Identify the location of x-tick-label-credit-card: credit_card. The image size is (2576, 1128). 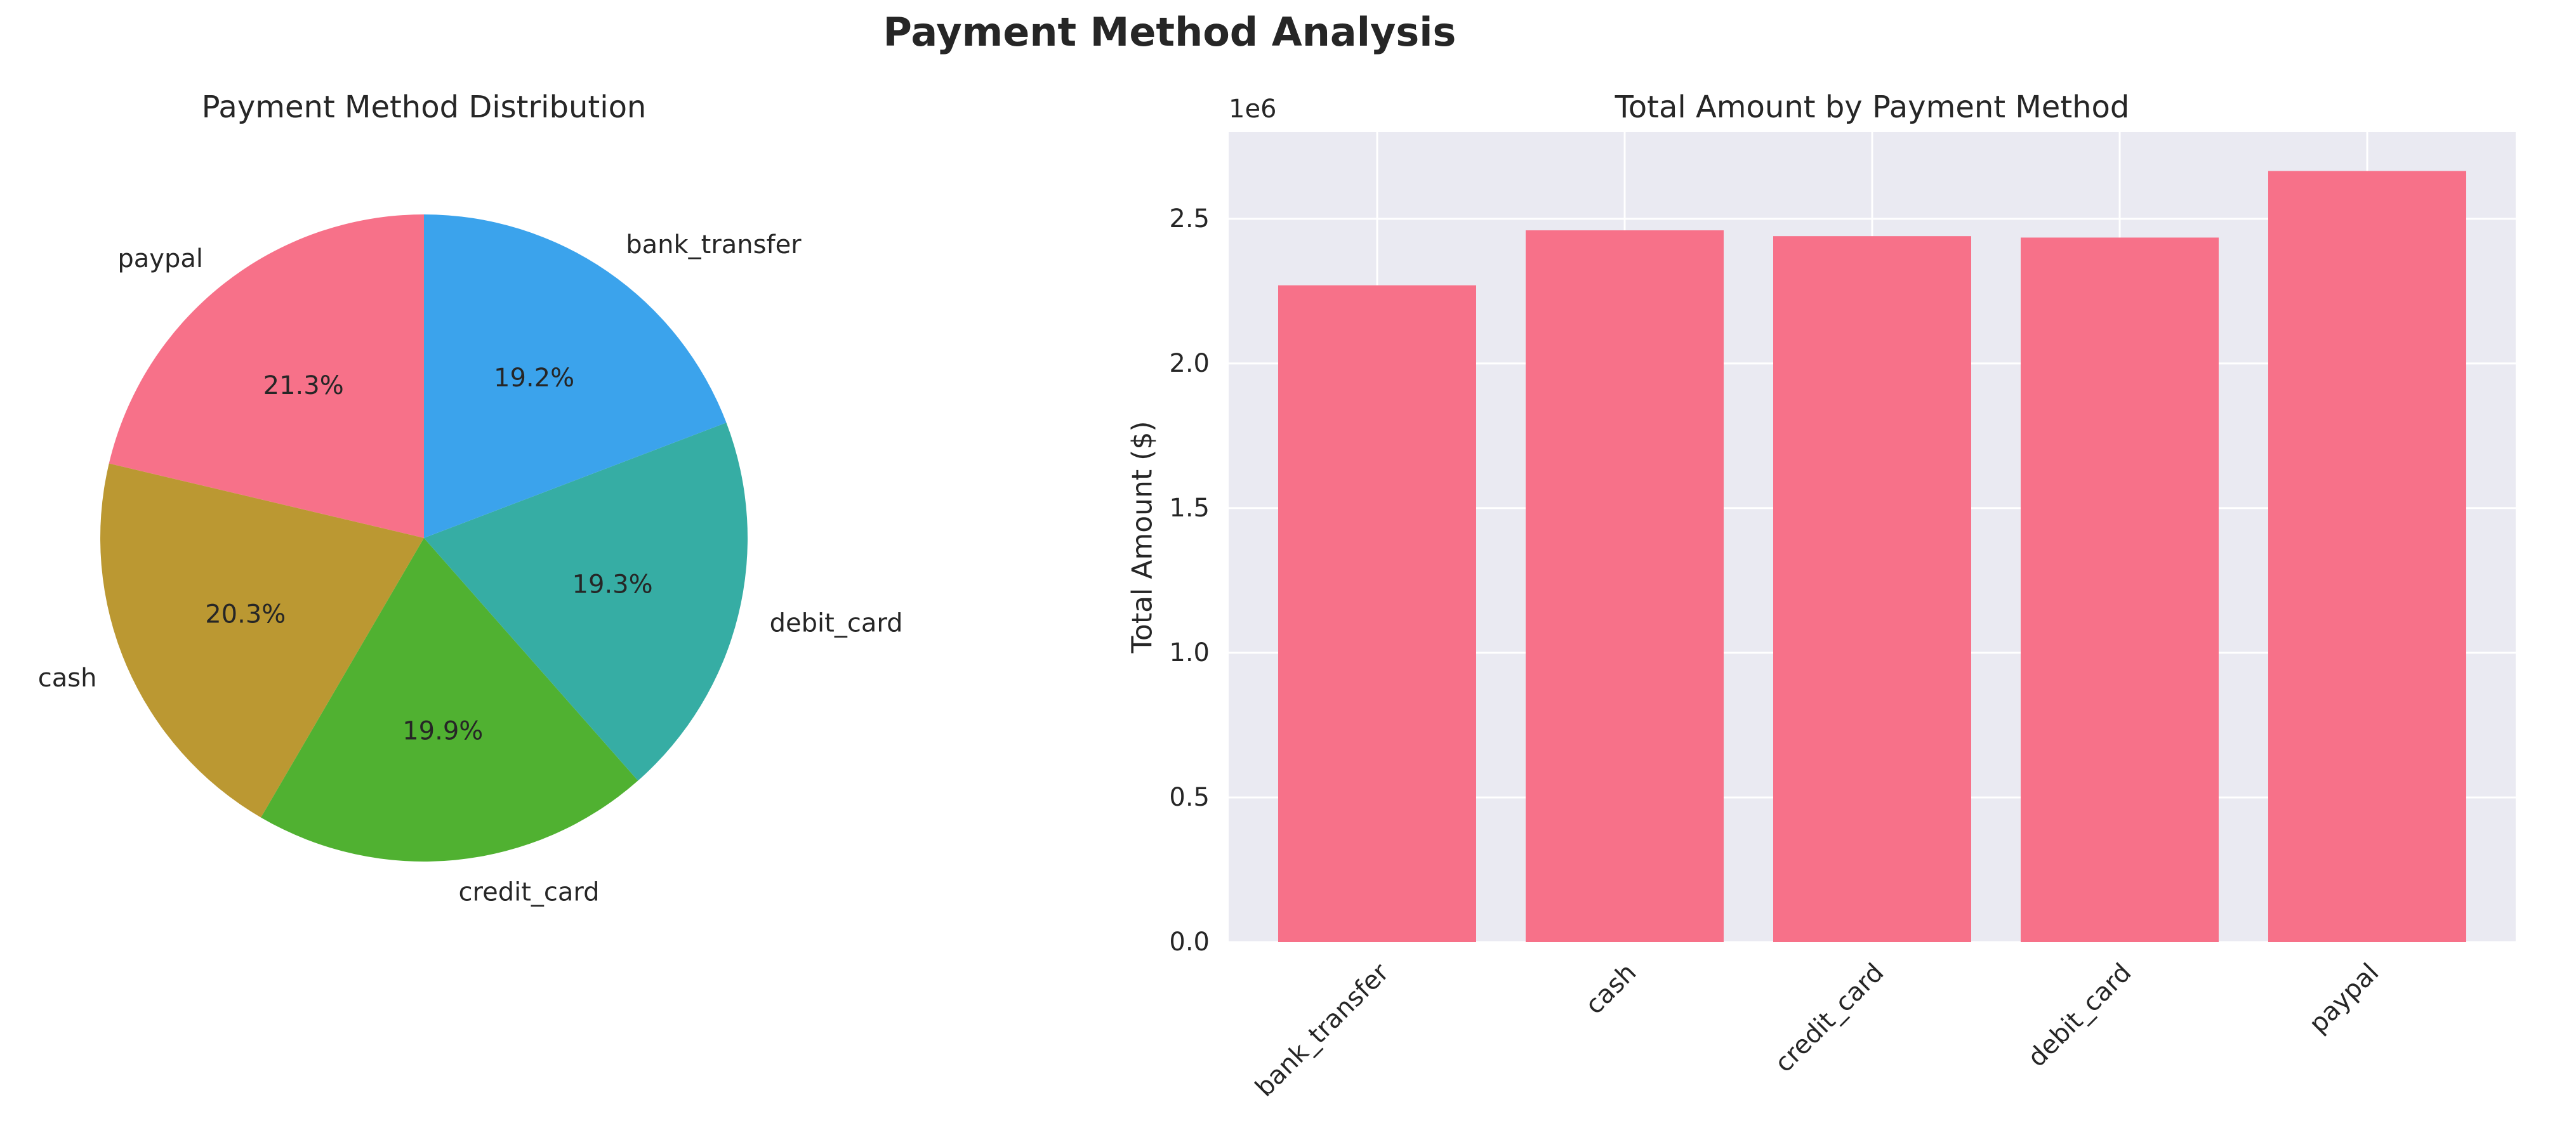
(1830, 1018).